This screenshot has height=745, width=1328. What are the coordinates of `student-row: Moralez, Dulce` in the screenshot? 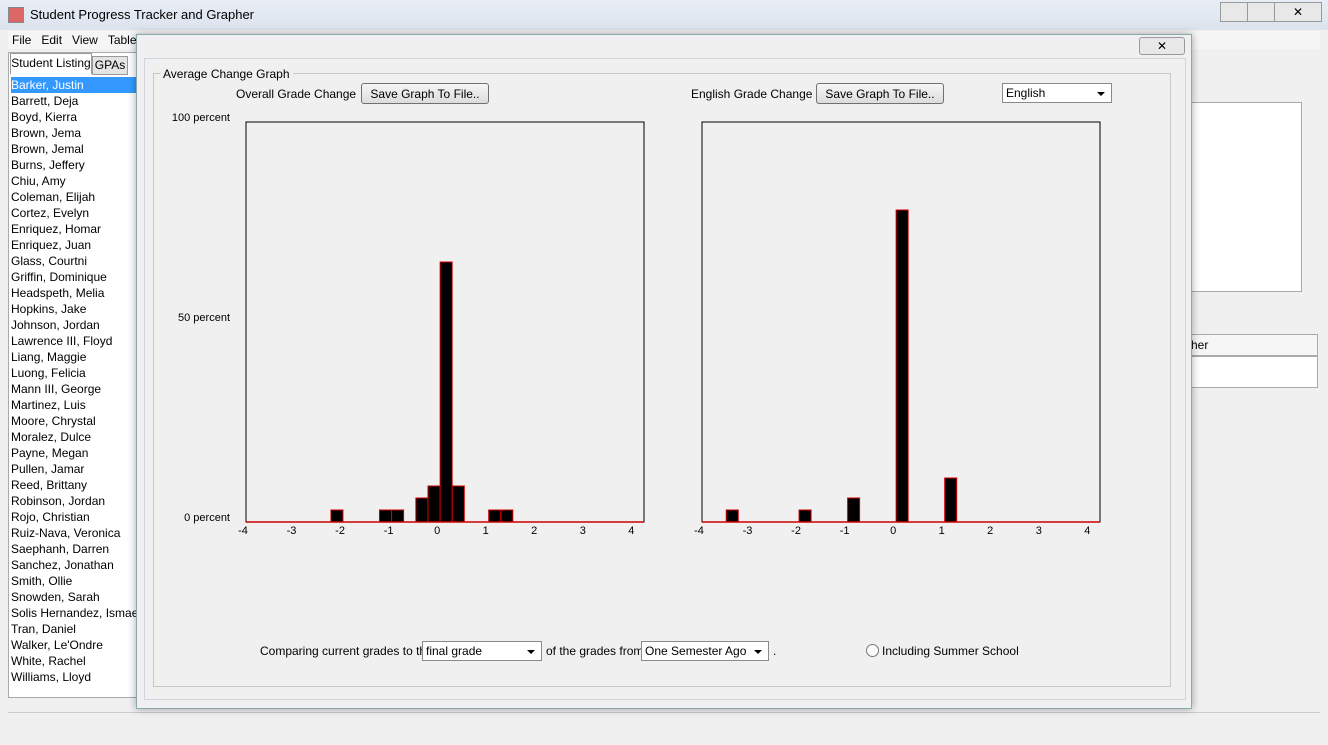 It's located at (51, 437).